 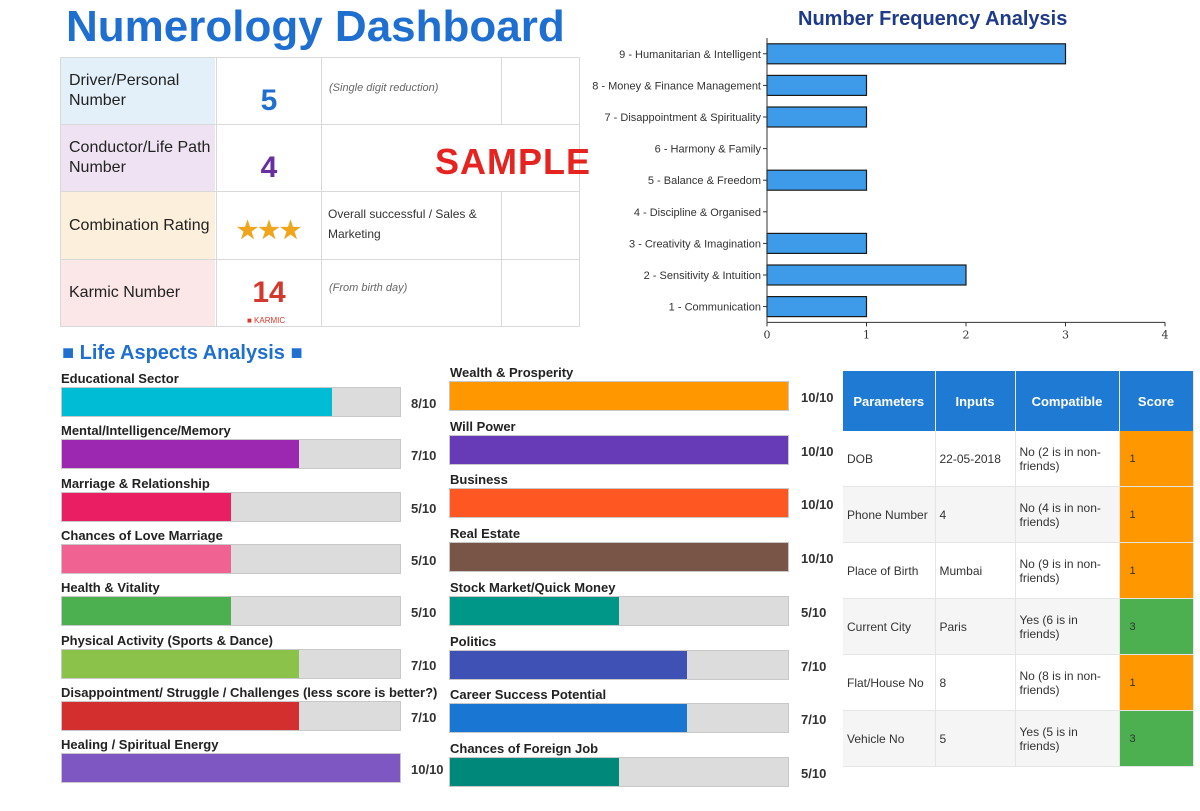 I want to click on summary-note: (From birth day), so click(x=368, y=288).